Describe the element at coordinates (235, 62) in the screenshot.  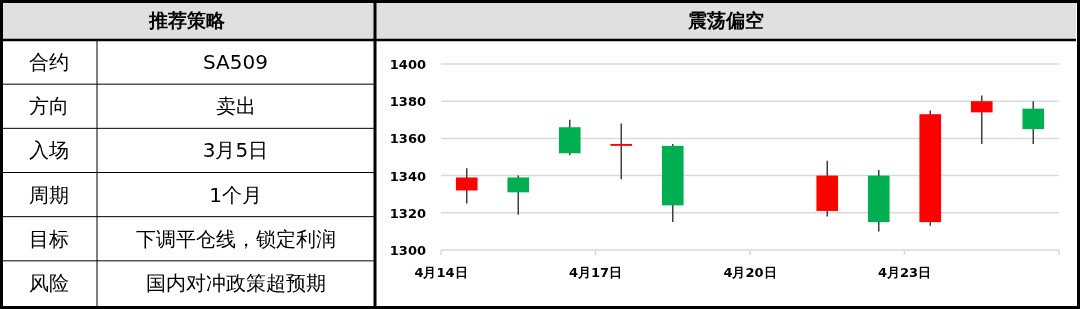
I see `text: SA509` at that location.